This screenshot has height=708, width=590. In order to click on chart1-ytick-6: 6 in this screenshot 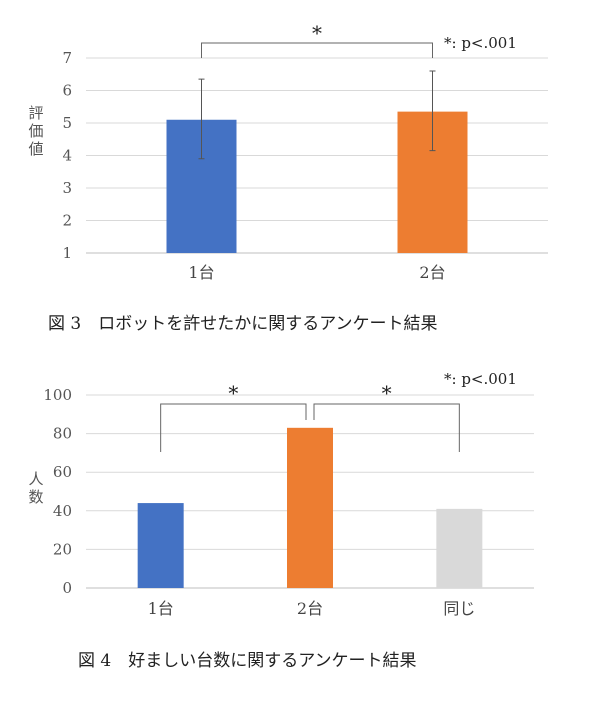, I will do `click(67, 91)`.